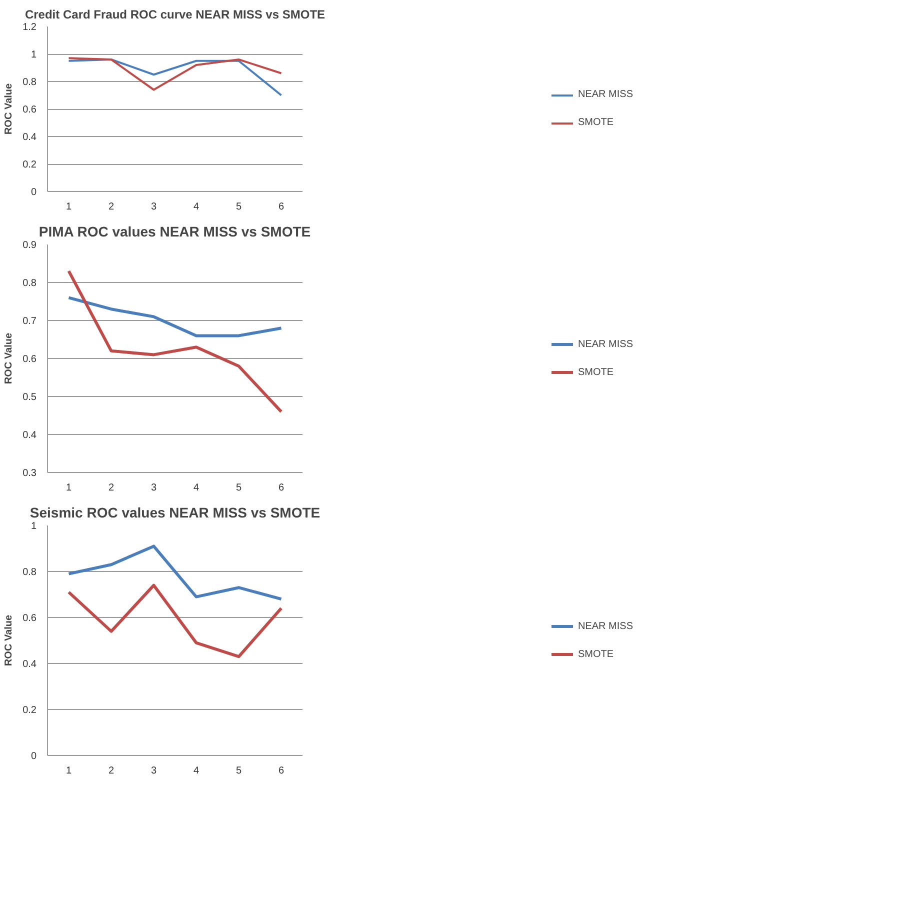 The width and height of the screenshot is (901, 918). What do you see at coordinates (174, 232) in the screenshot?
I see `chart-title: PIMA ROC values NEAR MISS vs SMOTE` at bounding box center [174, 232].